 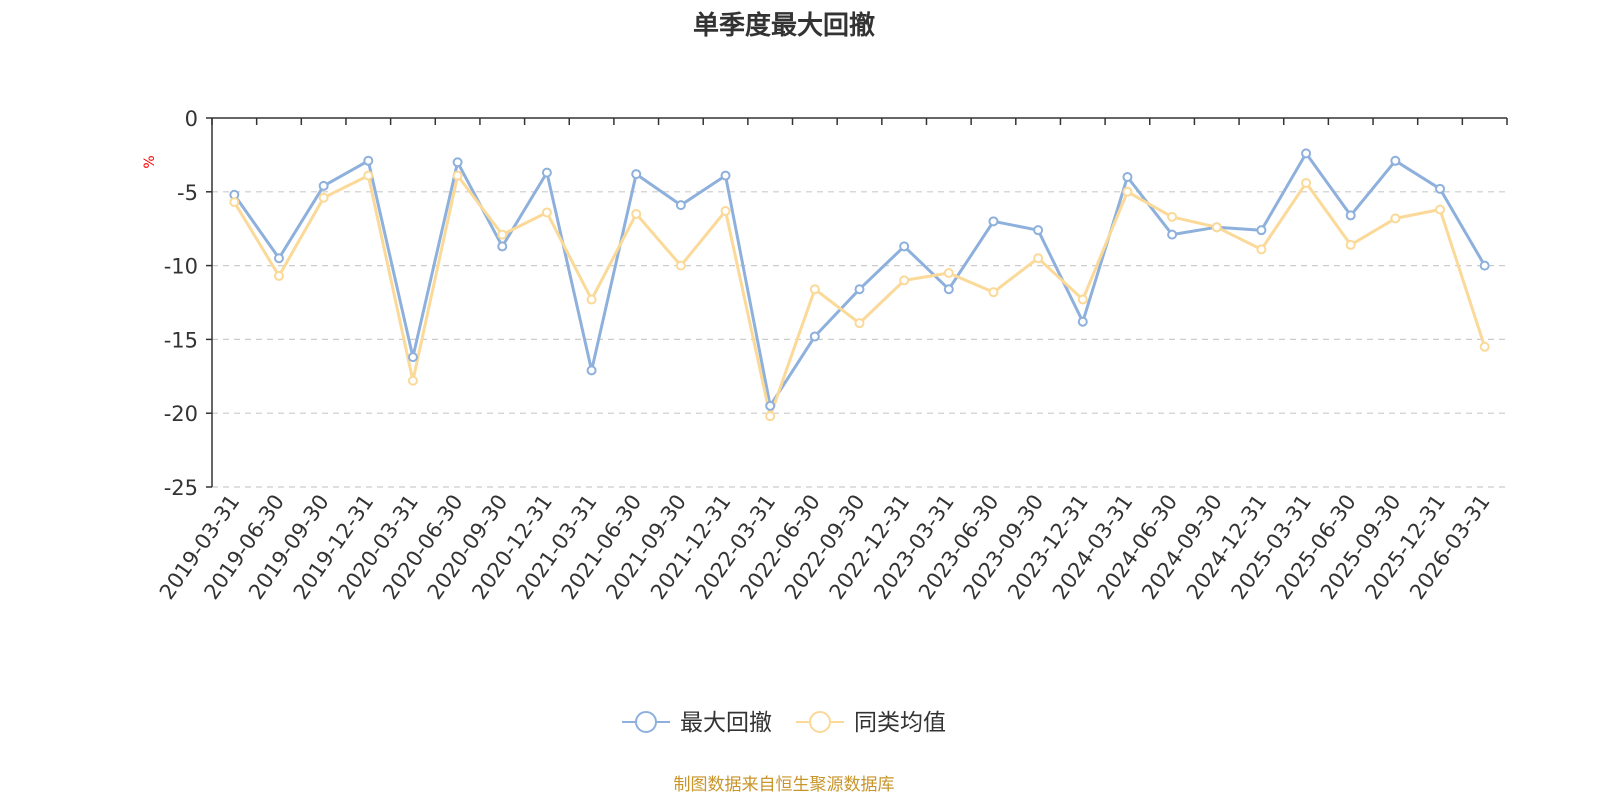 I want to click on legend-item-0: 最大回撤, so click(x=697, y=723).